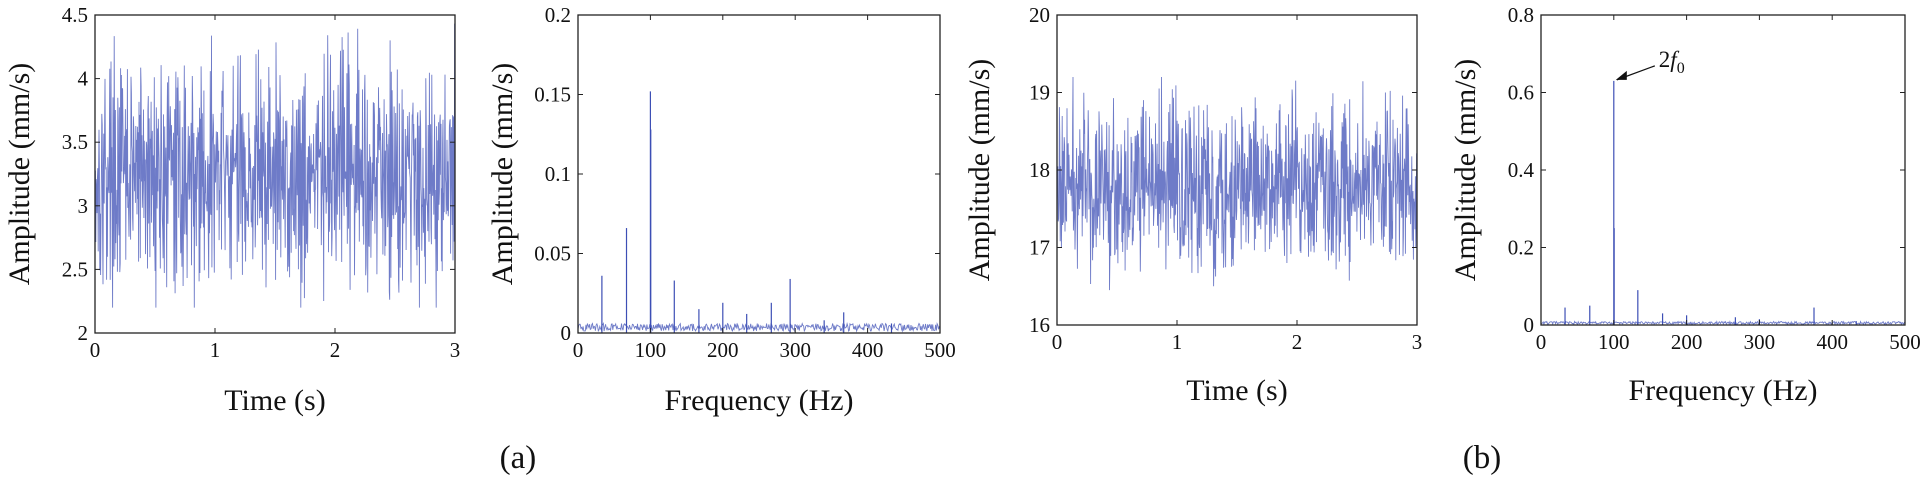 This screenshot has width=1925, height=480. I want to click on chart1-xtick-label-2: 200, so click(723, 350).